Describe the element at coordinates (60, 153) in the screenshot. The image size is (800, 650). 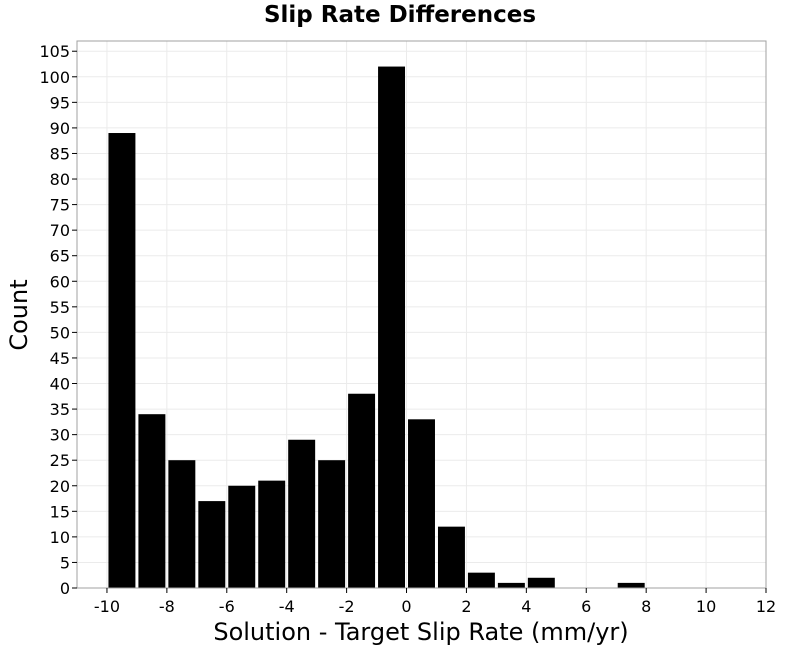
I see `y-tick-label: 85` at that location.